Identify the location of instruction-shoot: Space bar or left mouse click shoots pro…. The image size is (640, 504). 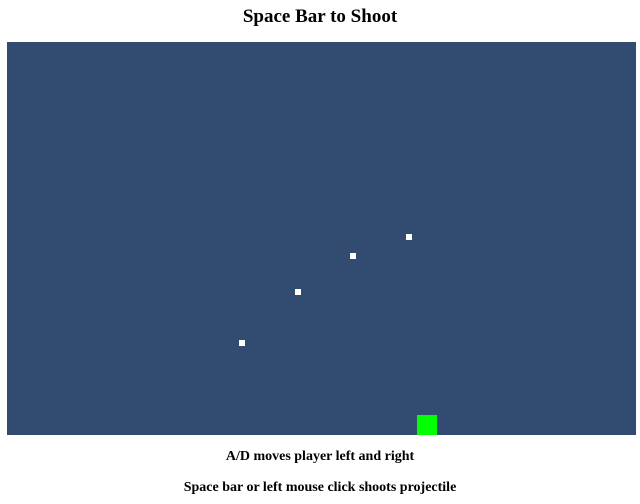
(320, 487).